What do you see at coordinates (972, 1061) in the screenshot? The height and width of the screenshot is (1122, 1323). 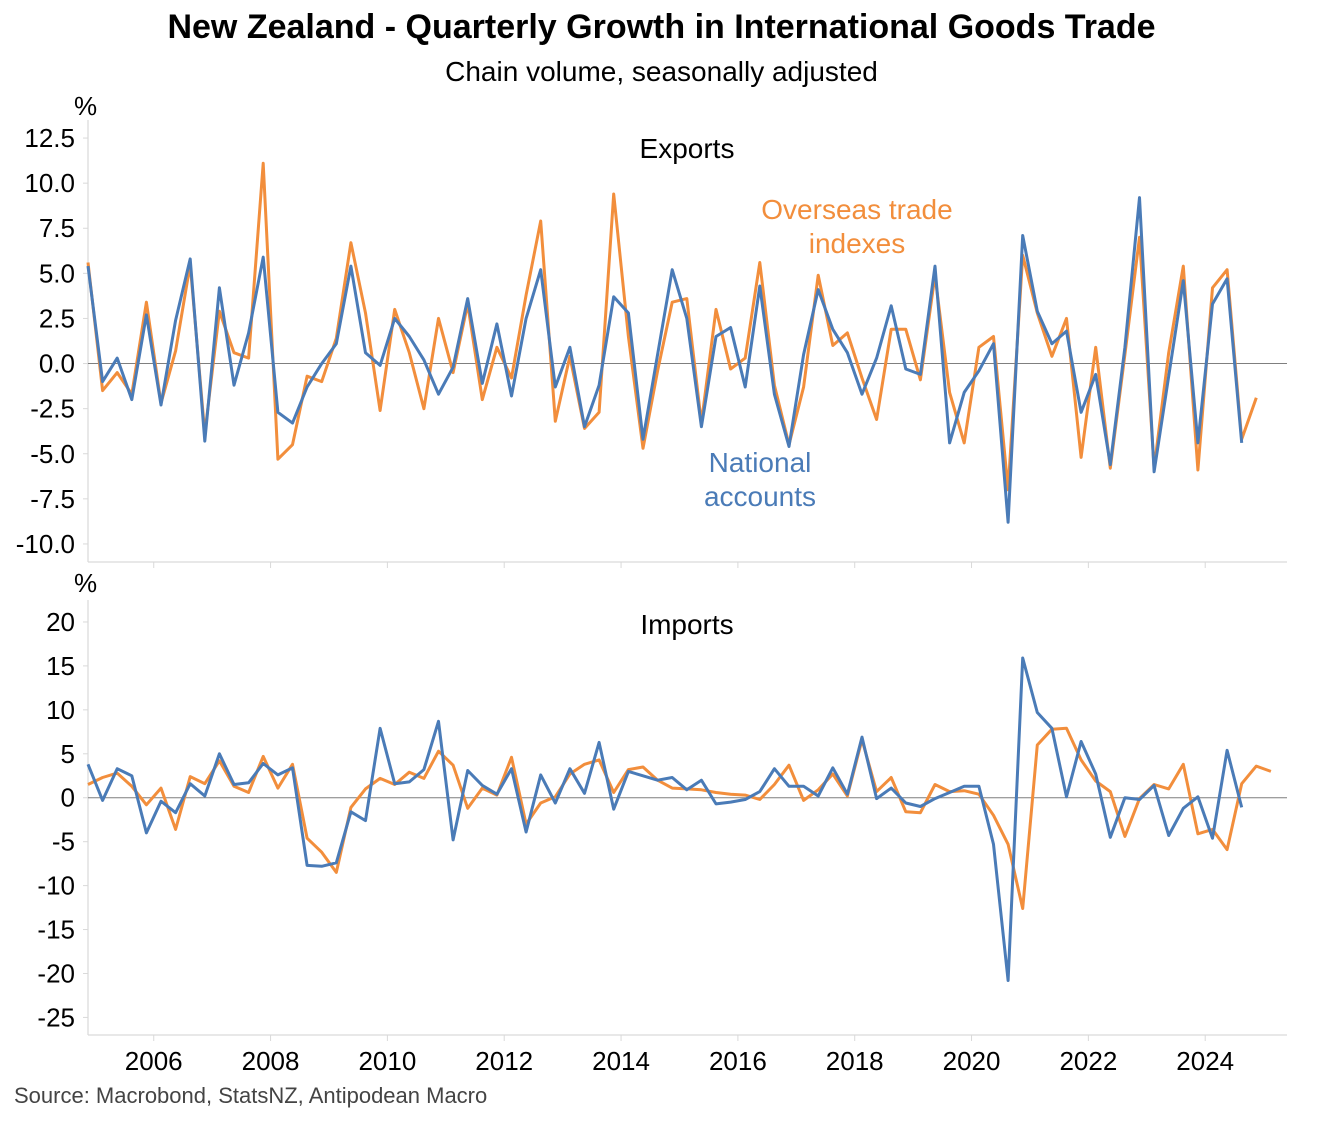 I see `x-tick-label: 2020` at bounding box center [972, 1061].